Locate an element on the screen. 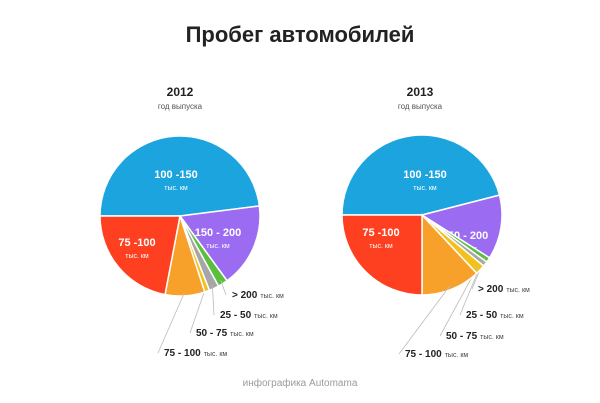 The image size is (600, 403). chart-title: 2012 is located at coordinates (180, 92).